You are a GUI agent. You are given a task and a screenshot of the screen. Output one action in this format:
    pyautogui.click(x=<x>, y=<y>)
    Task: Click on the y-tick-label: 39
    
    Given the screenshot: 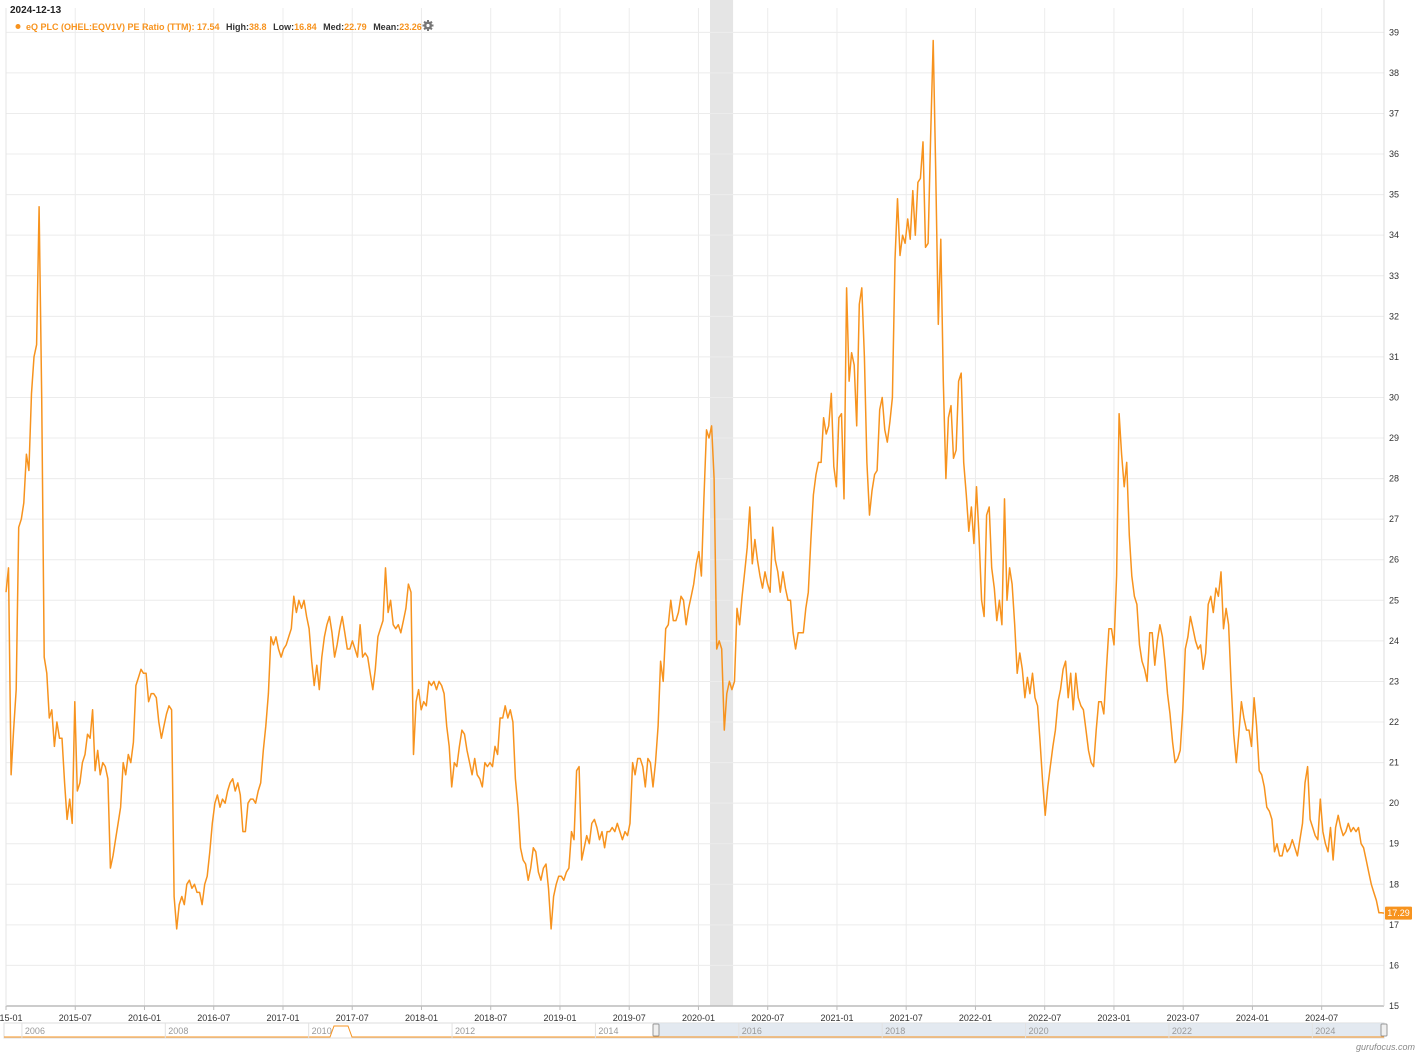 What is the action you would take?
    pyautogui.click(x=1394, y=32)
    